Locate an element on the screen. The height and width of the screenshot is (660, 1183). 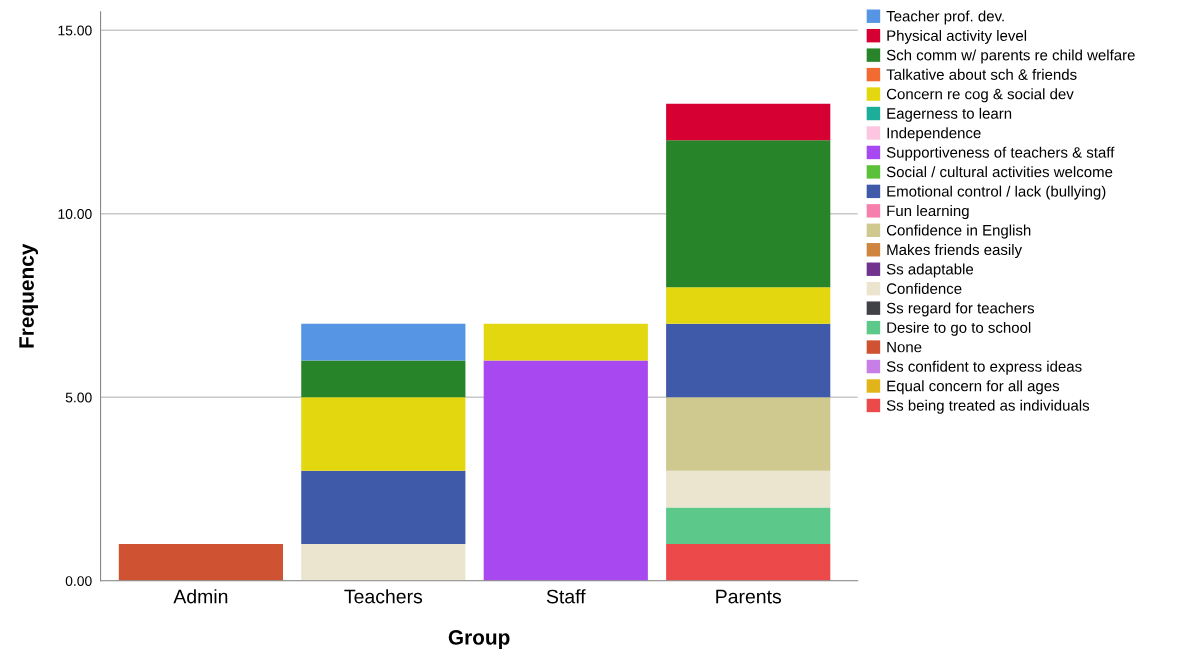
y-tick-label: 5.00 is located at coordinates (78, 397).